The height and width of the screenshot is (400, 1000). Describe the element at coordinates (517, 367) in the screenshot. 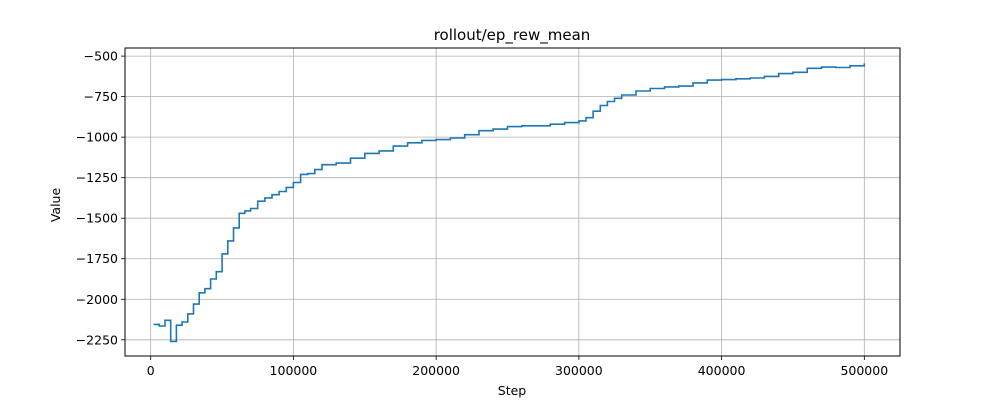

I see `x-axis: 0 100000 200000 300000 400000 500000` at that location.